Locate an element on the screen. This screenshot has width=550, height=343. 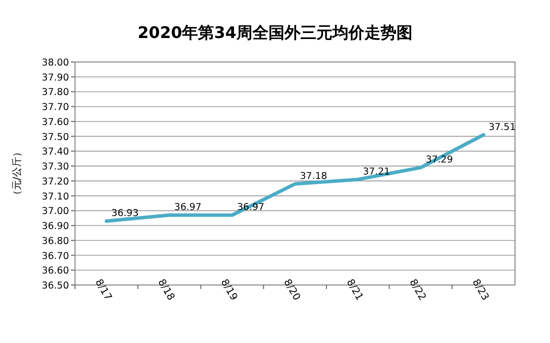
y-tick-label: 36.70 is located at coordinates (55, 256).